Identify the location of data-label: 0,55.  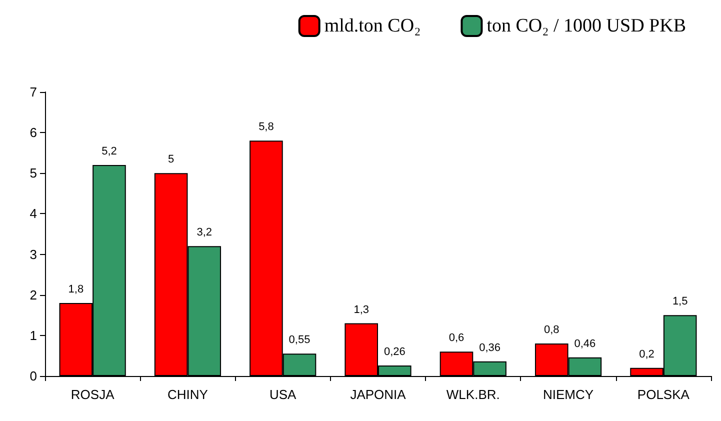
(299, 340).